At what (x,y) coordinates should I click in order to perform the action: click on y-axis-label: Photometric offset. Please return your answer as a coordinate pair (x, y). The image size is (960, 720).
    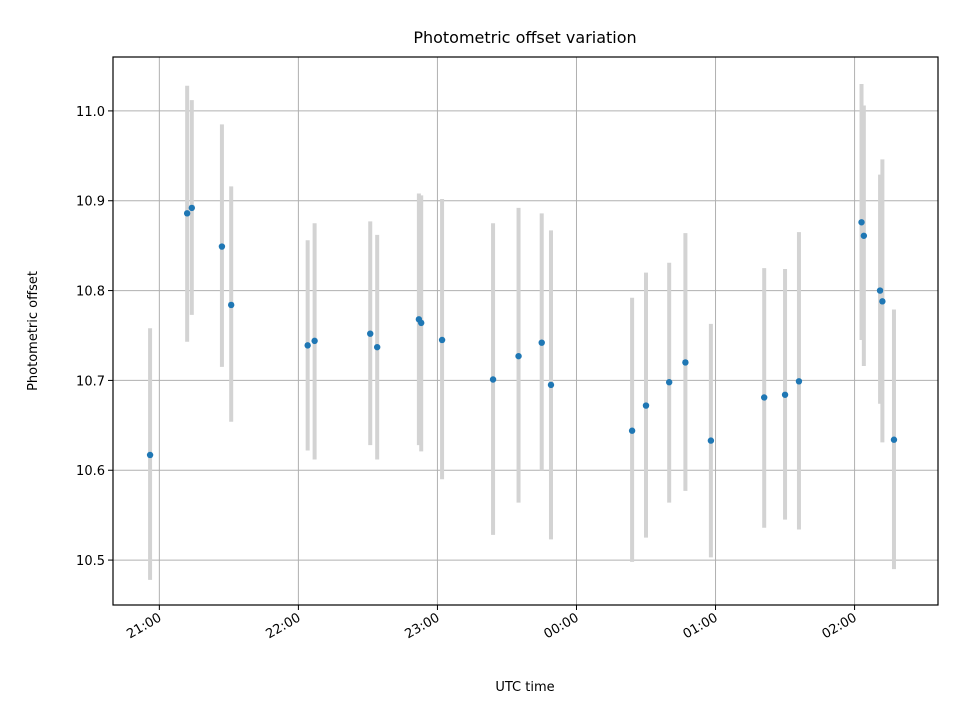
    Looking at the image, I should click on (33, 331).